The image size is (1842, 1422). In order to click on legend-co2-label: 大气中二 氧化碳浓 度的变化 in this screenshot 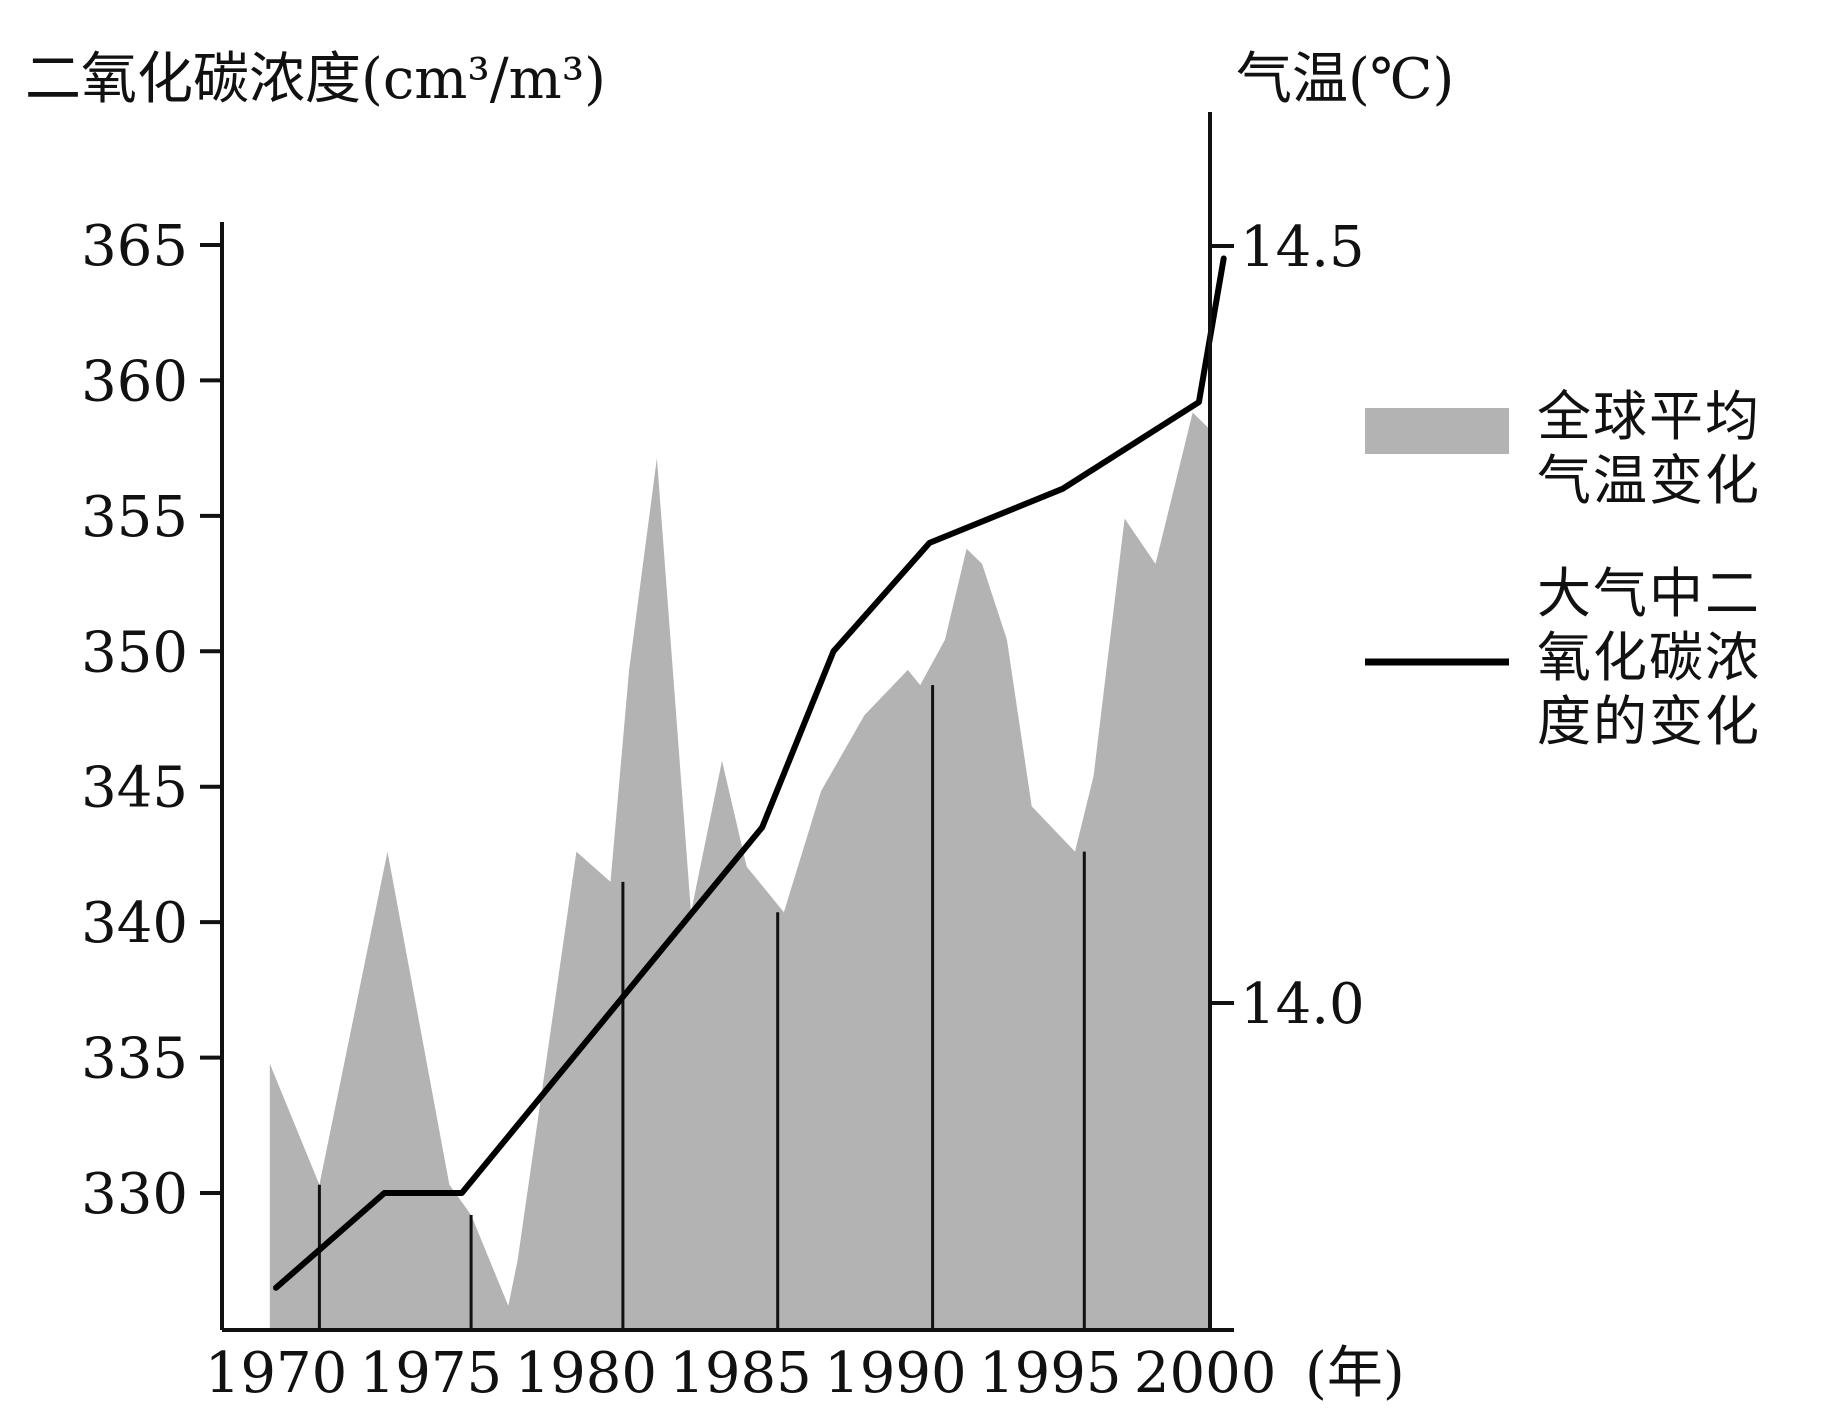, I will do `click(1649, 658)`.